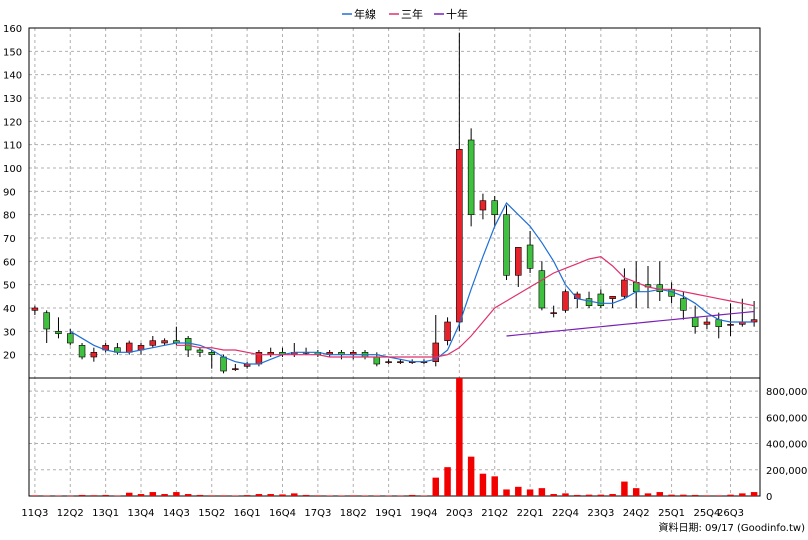 The width and height of the screenshot is (808, 540). I want to click on price-tick-label: 110, so click(12, 146).